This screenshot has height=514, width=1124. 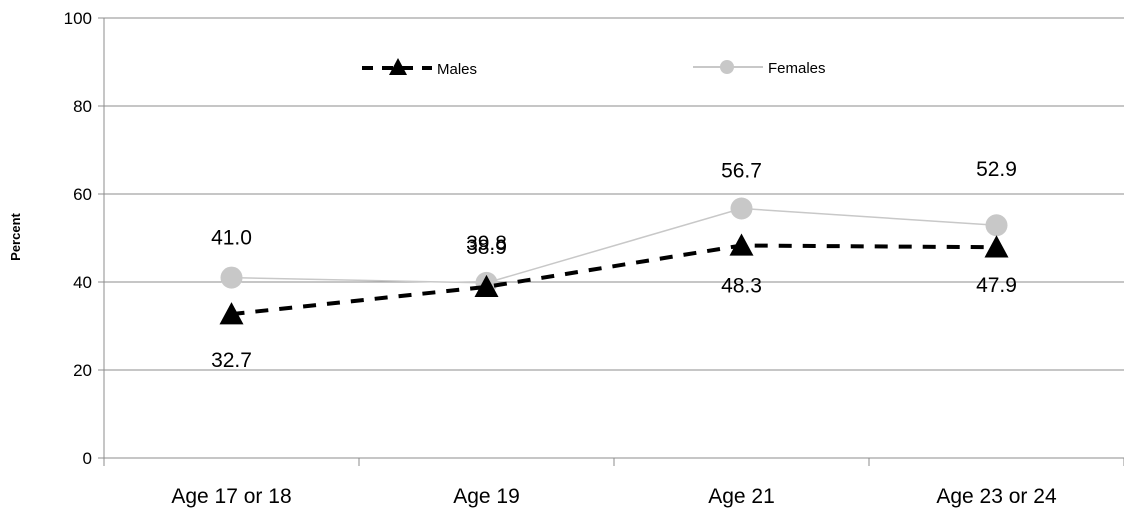 What do you see at coordinates (419, 68) in the screenshot?
I see `legend-item-males: Males` at bounding box center [419, 68].